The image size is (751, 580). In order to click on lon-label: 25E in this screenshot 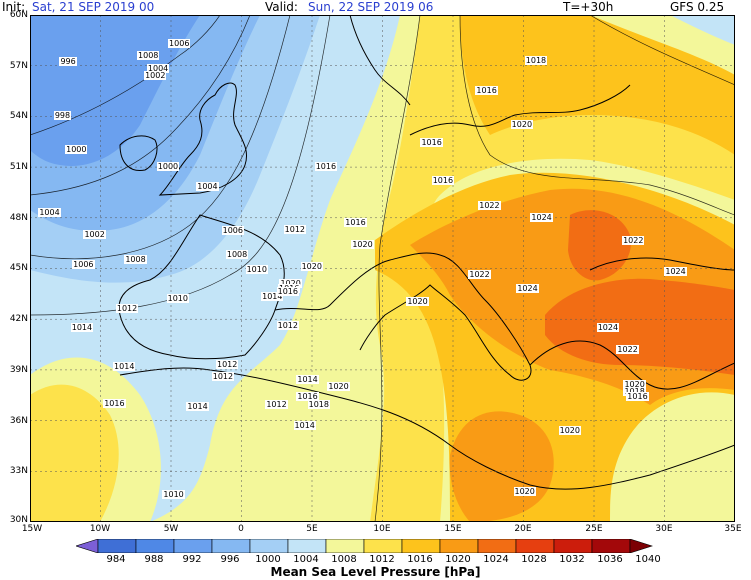, I will do `click(594, 529)`.